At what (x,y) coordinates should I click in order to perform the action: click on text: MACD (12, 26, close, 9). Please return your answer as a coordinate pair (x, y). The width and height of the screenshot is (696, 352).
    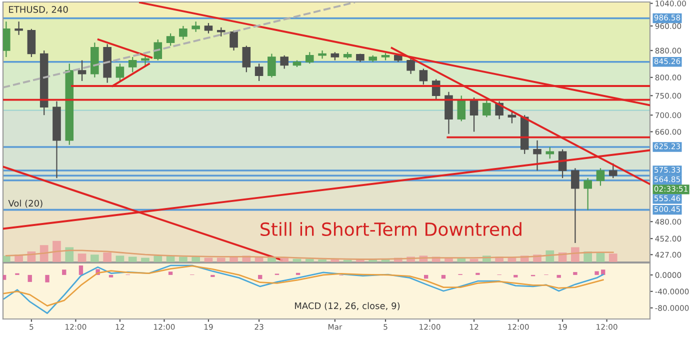
    Looking at the image, I should click on (347, 306).